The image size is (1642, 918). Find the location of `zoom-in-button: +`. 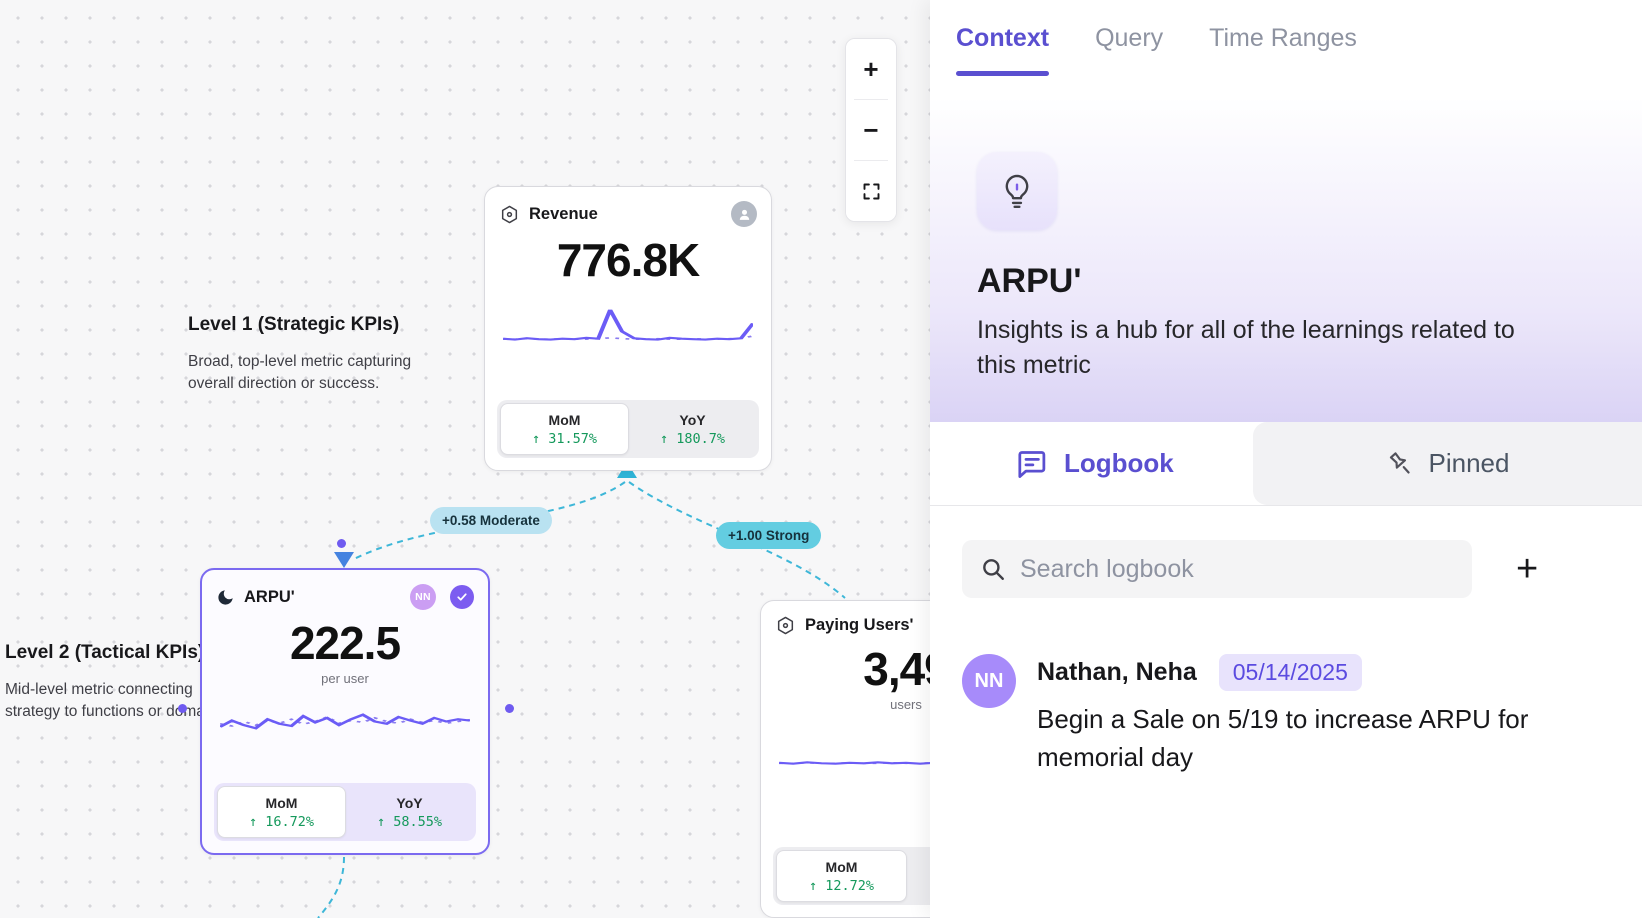

zoom-in-button: + is located at coordinates (871, 69).